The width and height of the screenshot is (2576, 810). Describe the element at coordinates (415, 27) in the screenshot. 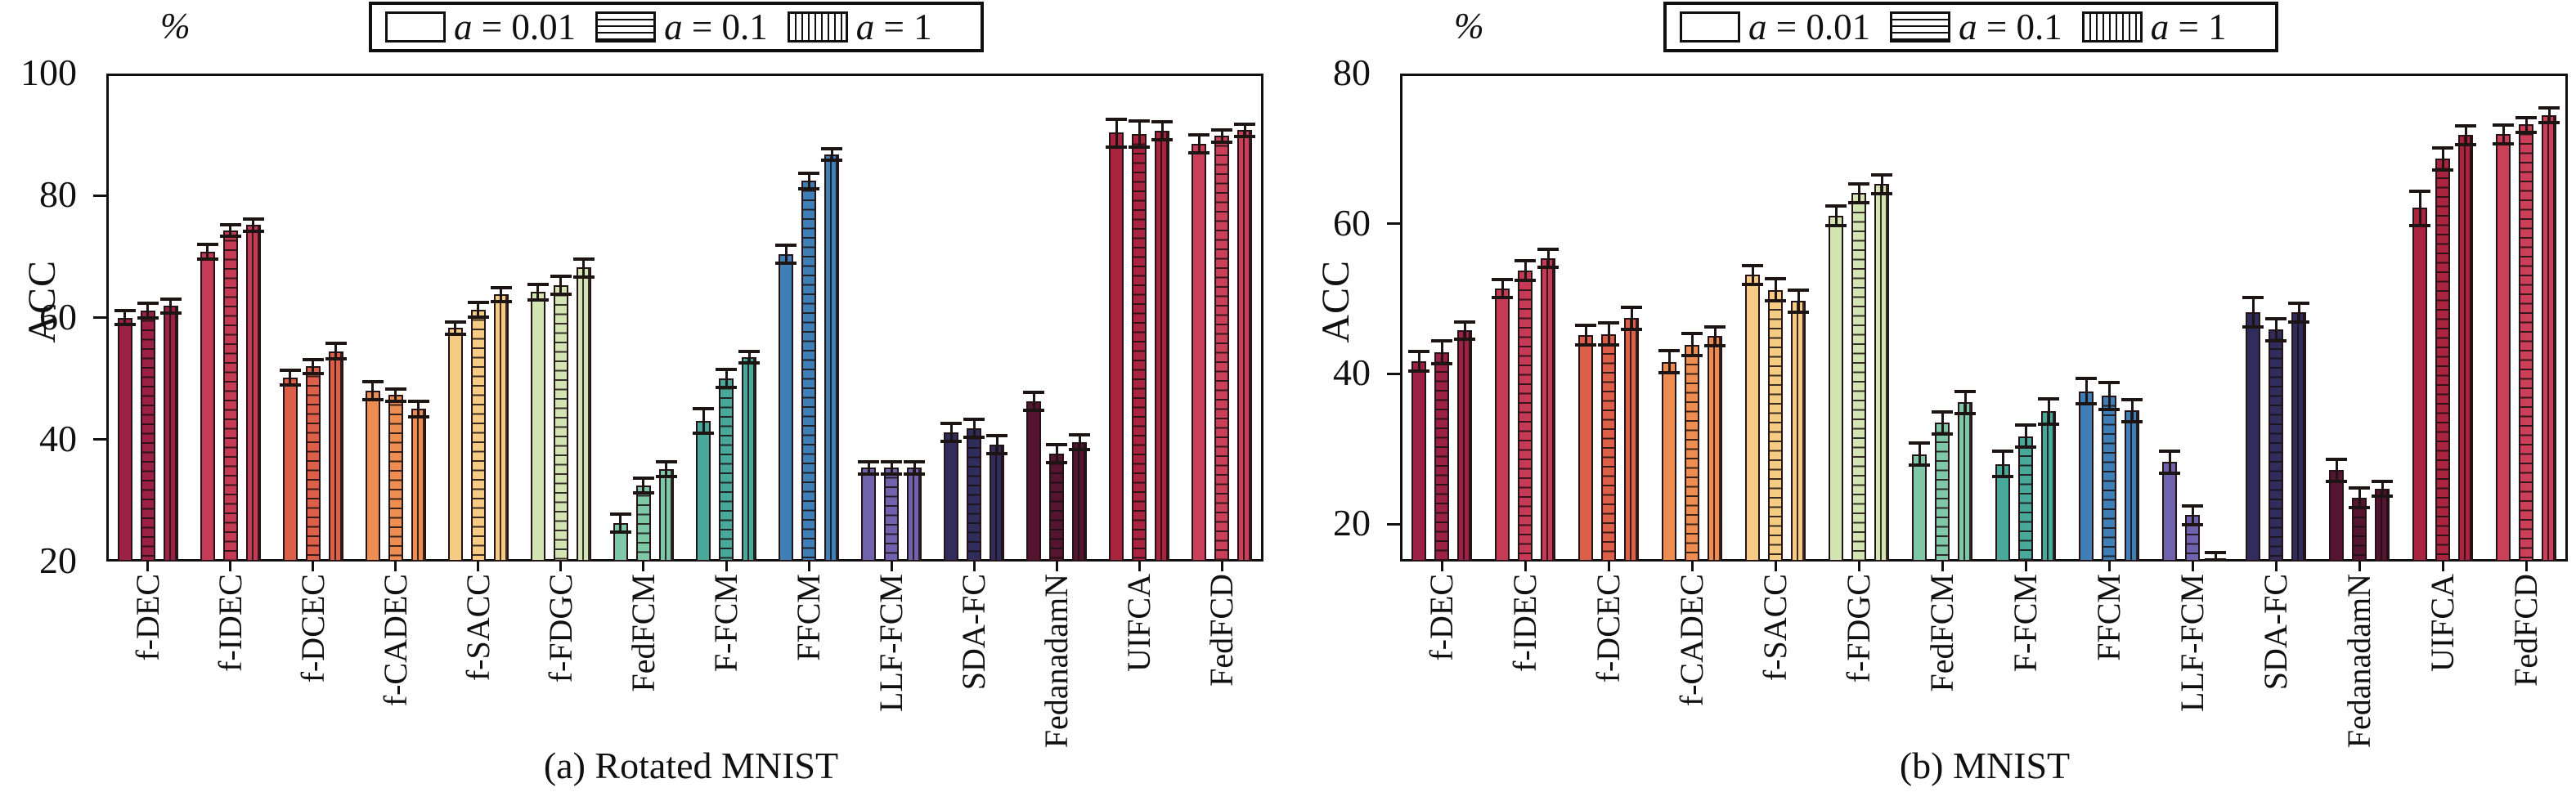

I see `legend-swatch-plain-icon` at that location.